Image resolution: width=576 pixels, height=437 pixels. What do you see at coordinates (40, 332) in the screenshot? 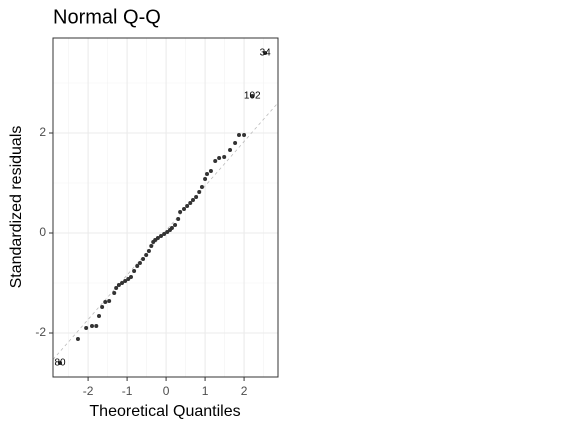
I see `y-tick-label: -2` at bounding box center [40, 332].